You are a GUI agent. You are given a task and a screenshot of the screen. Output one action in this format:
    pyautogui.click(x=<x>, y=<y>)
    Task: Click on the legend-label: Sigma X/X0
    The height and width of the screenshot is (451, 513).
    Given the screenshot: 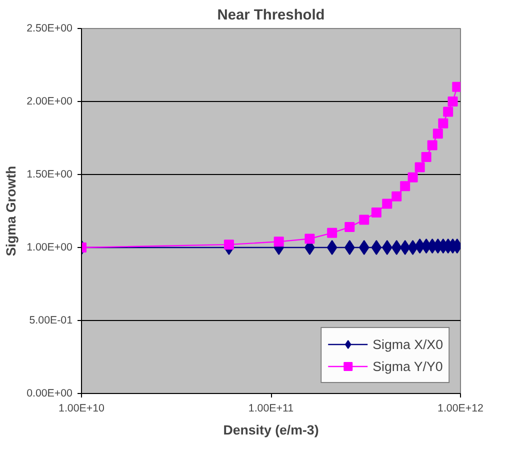 What is the action you would take?
    pyautogui.click(x=407, y=344)
    